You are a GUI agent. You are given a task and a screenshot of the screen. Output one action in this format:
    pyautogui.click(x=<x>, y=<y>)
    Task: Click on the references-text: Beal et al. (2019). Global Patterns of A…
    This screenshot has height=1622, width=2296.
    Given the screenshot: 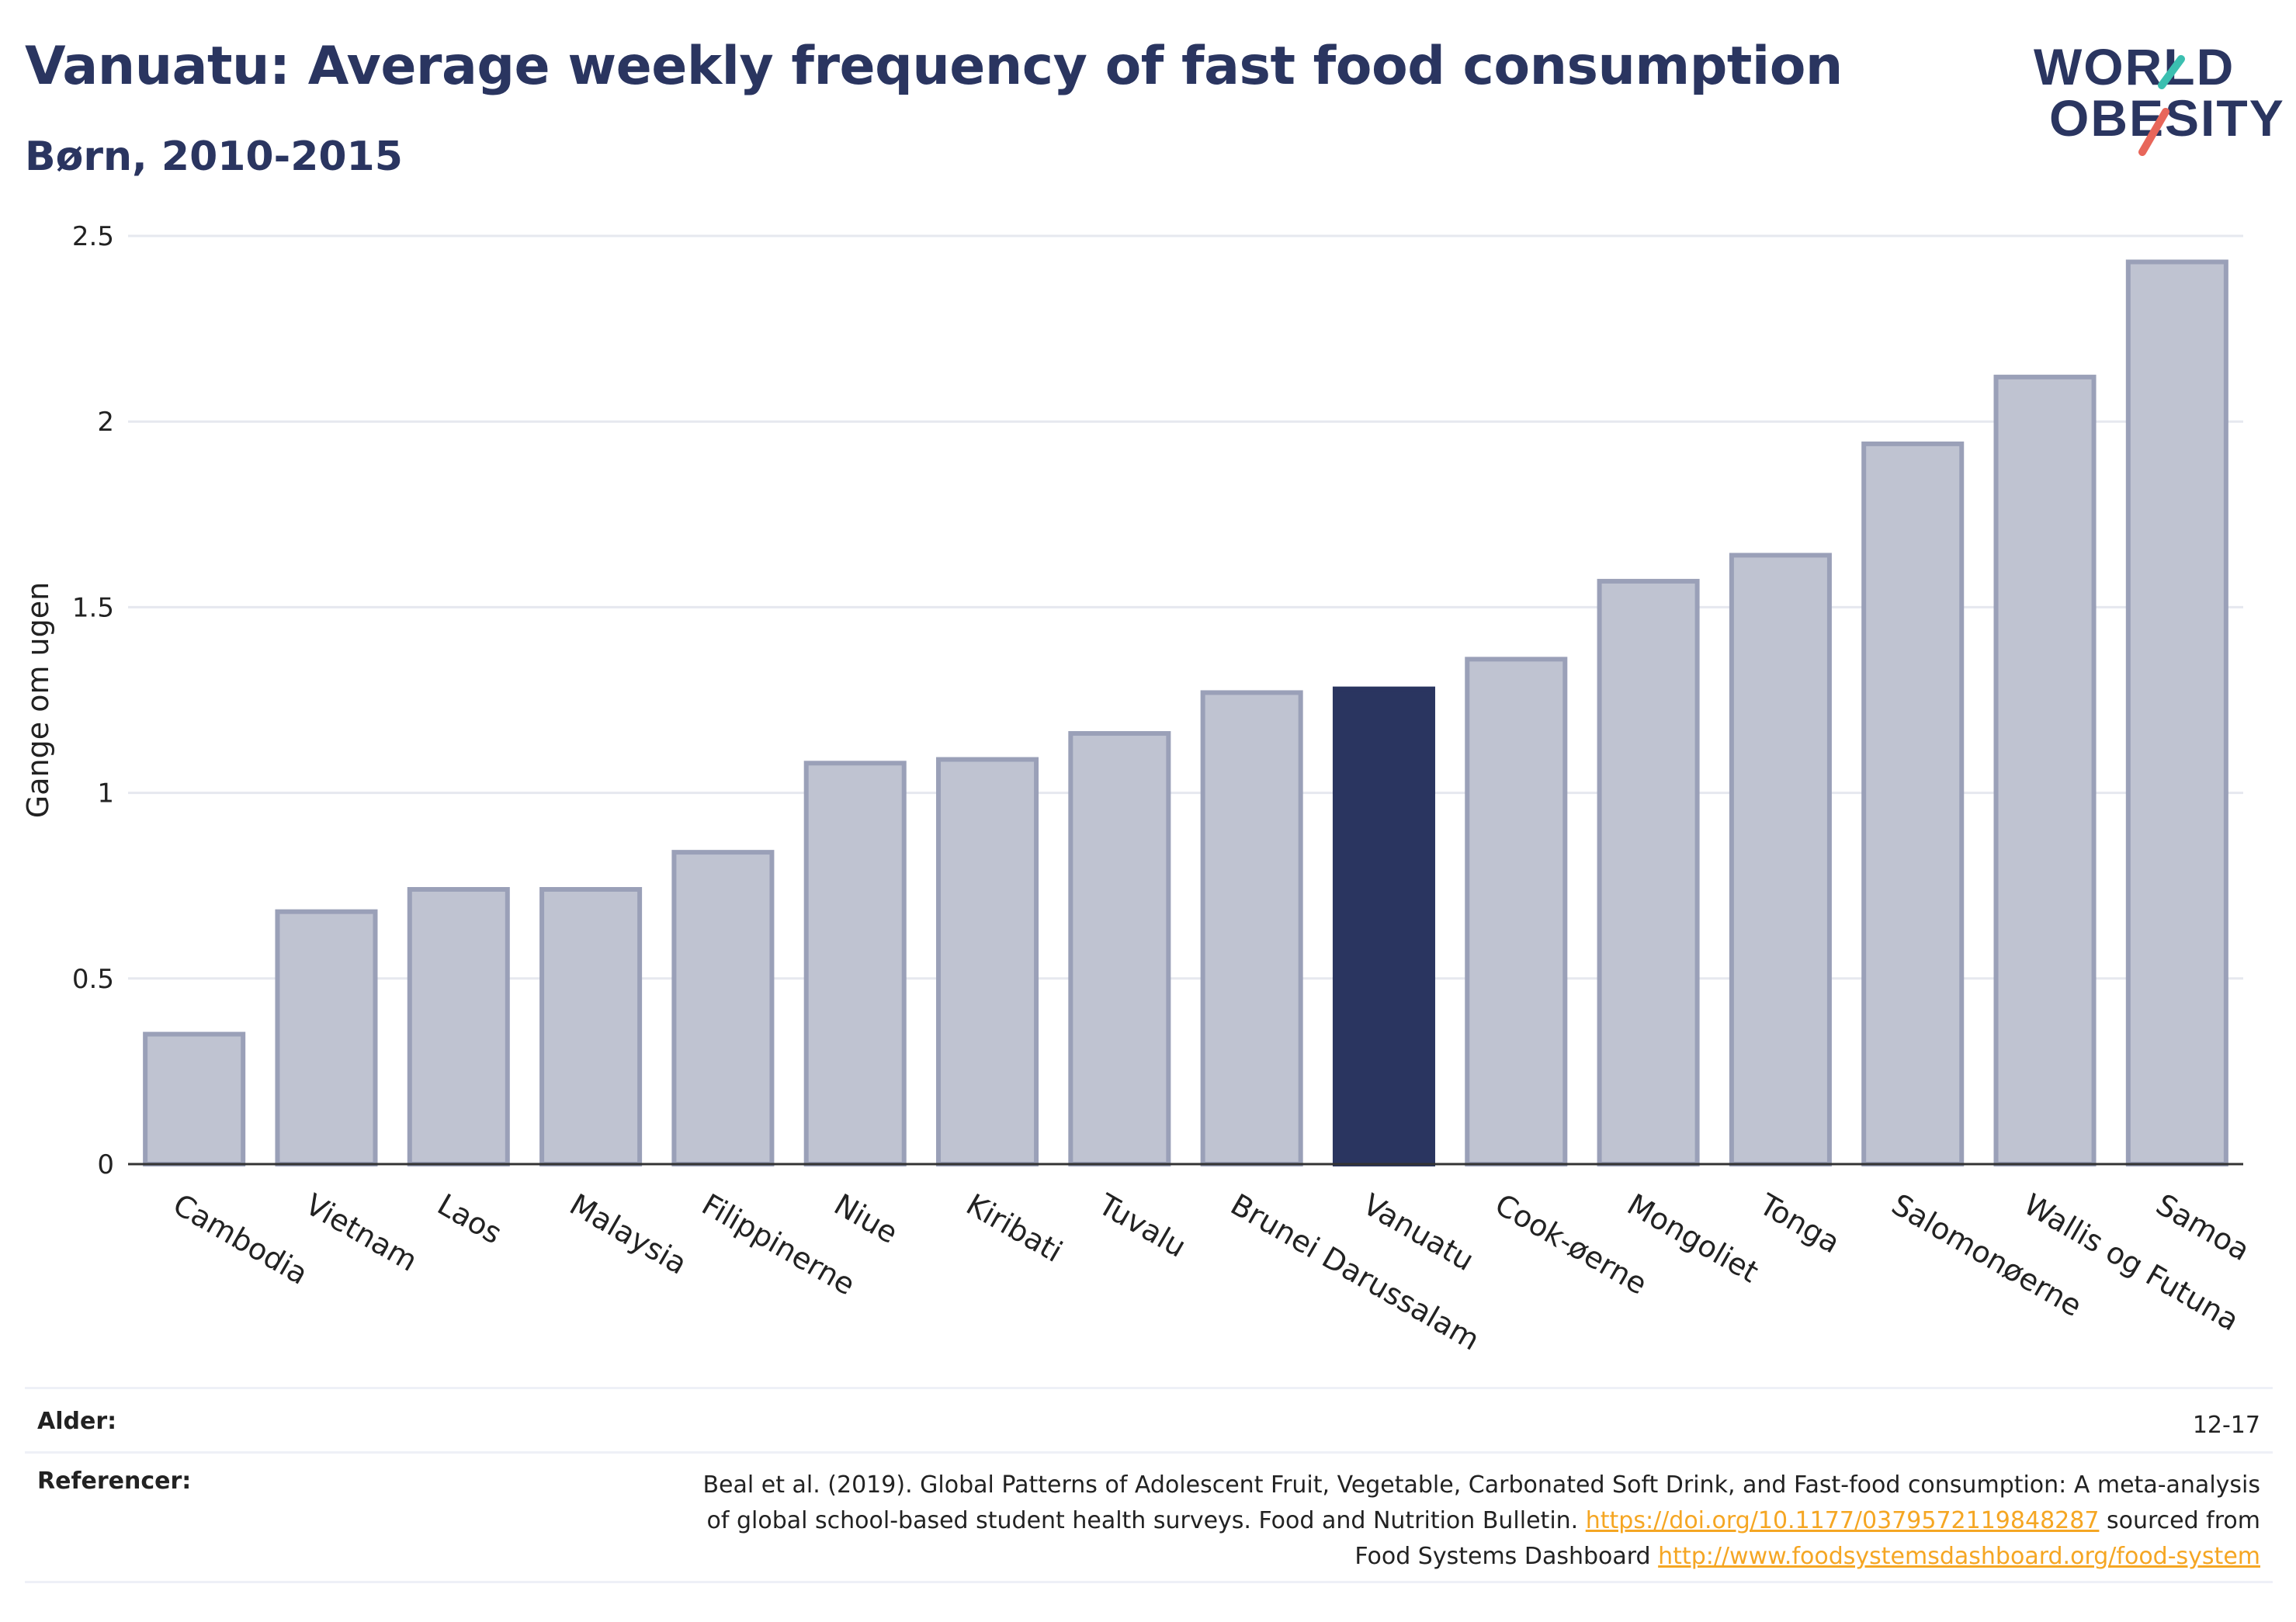 What is the action you would take?
    pyautogui.click(x=1481, y=1521)
    